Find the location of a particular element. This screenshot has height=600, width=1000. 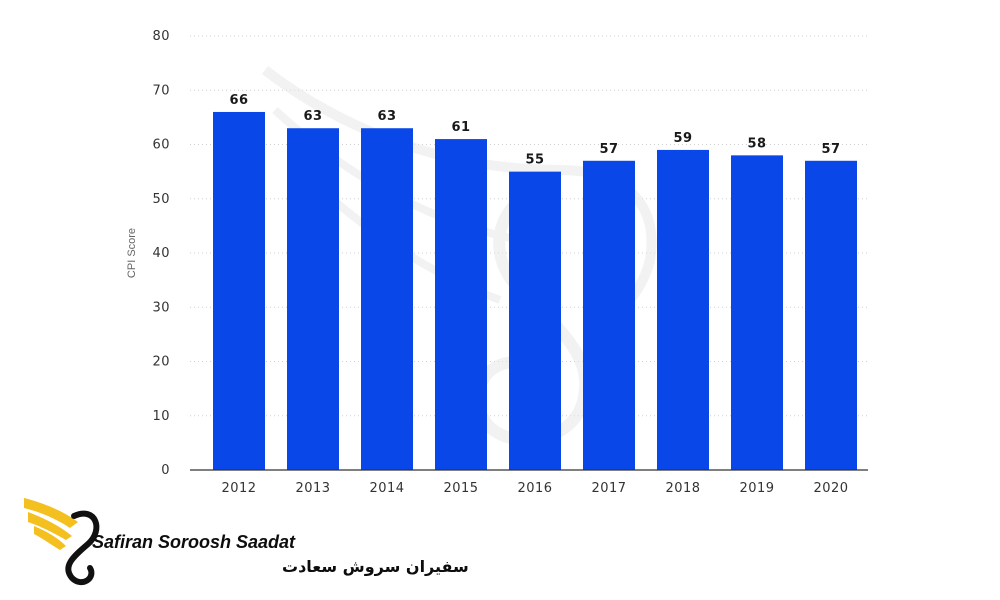

data-label-2015: 61 is located at coordinates (460, 127).